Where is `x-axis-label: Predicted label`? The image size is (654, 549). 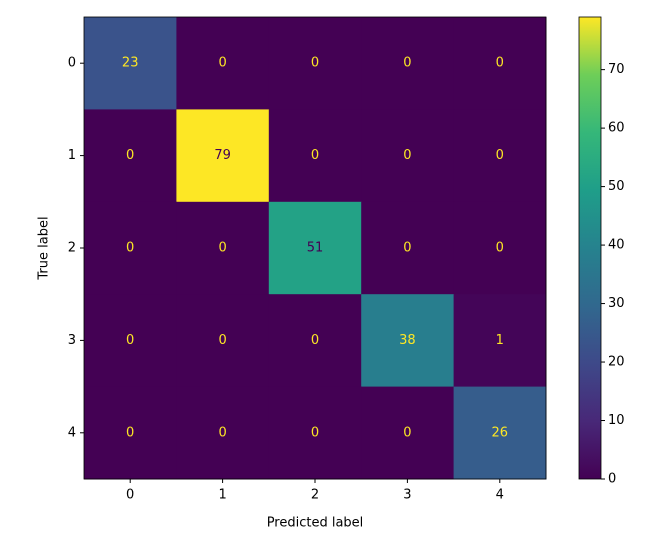 x-axis-label: Predicted label is located at coordinates (315, 523).